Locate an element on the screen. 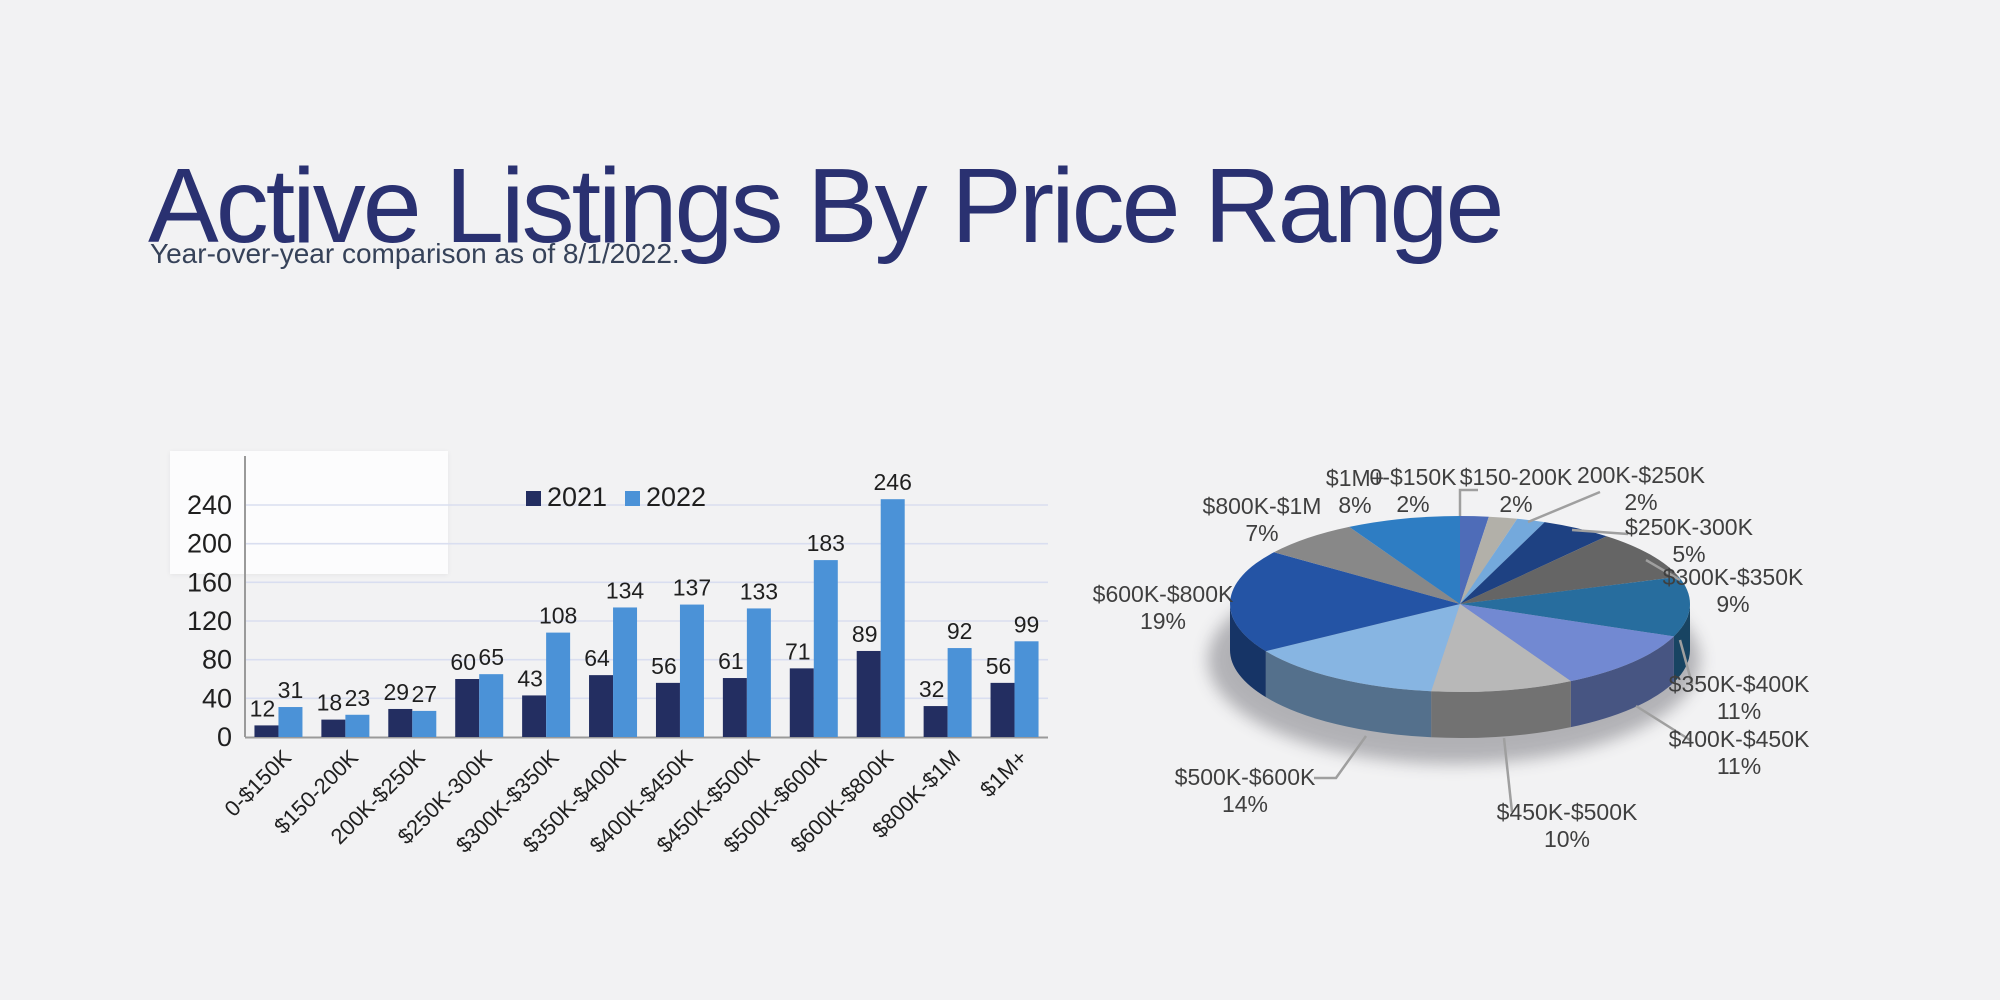 The image size is (2000, 1000). pie-label-pct-$600K-$800K: 19% is located at coordinates (1163, 621).